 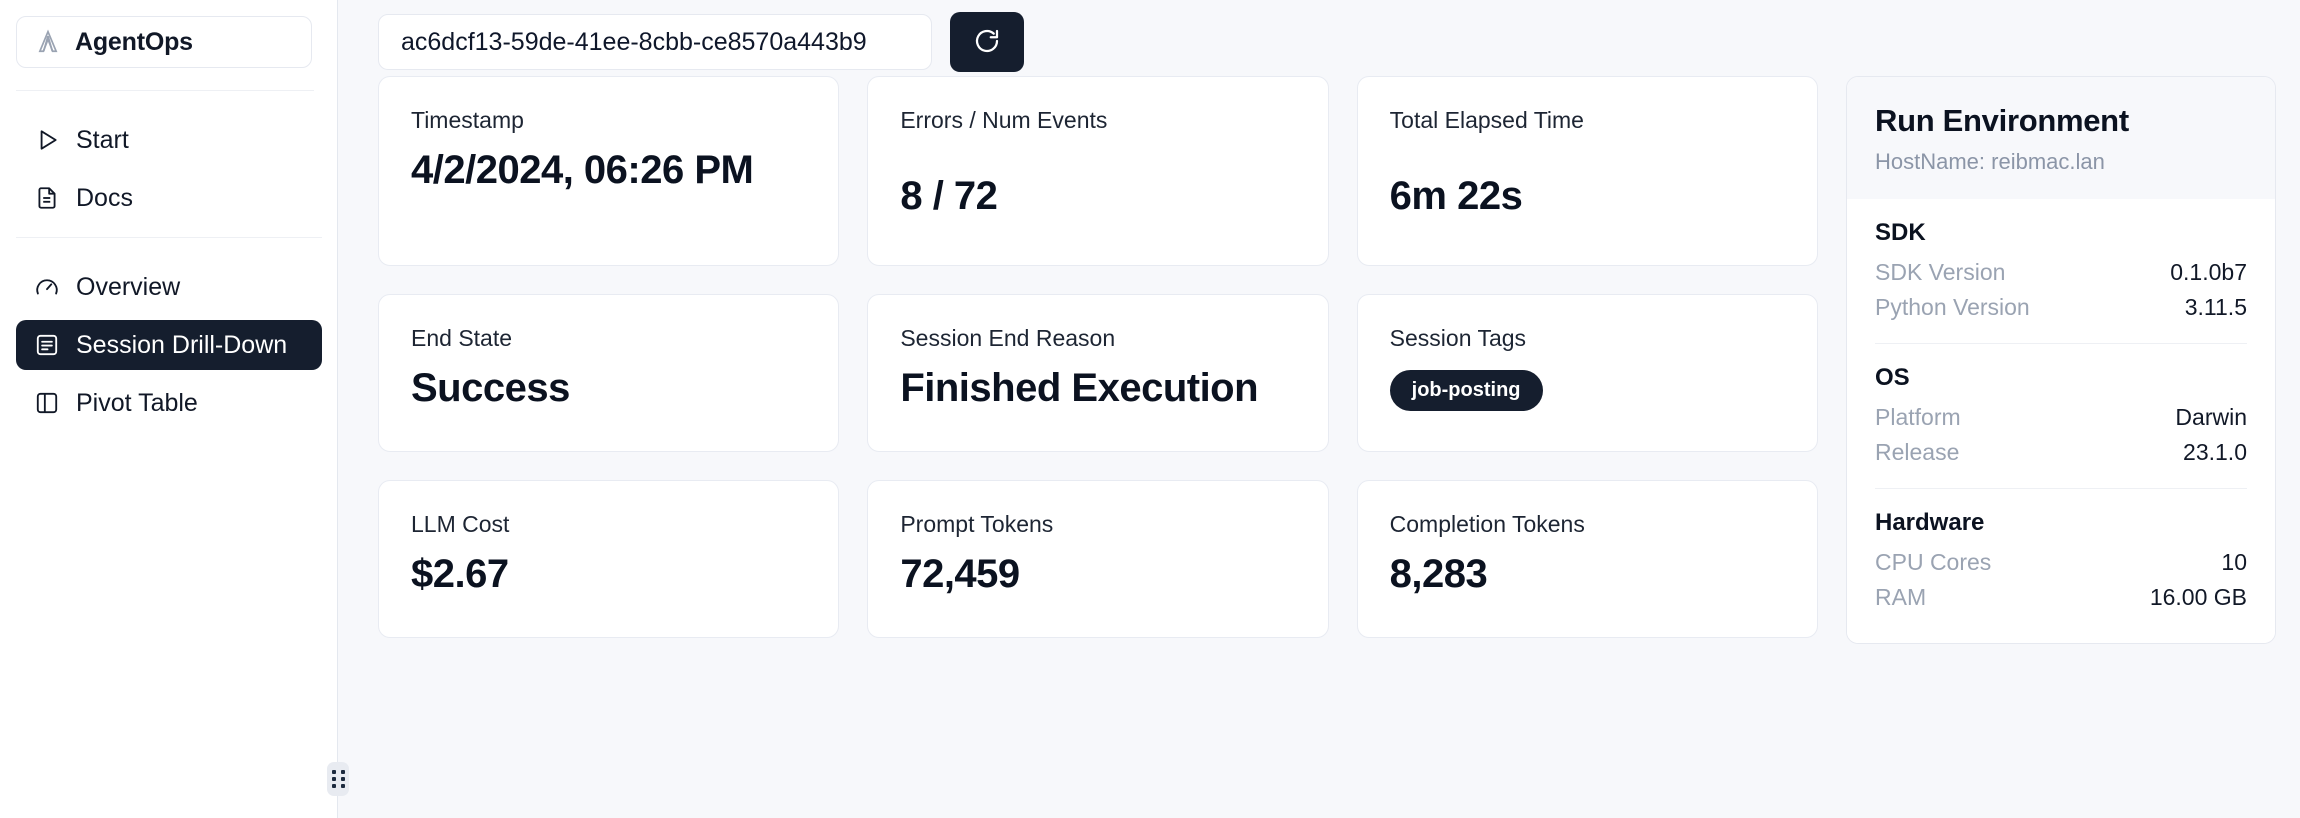 I want to click on env-row-value: 23.1.0, so click(x=2215, y=452).